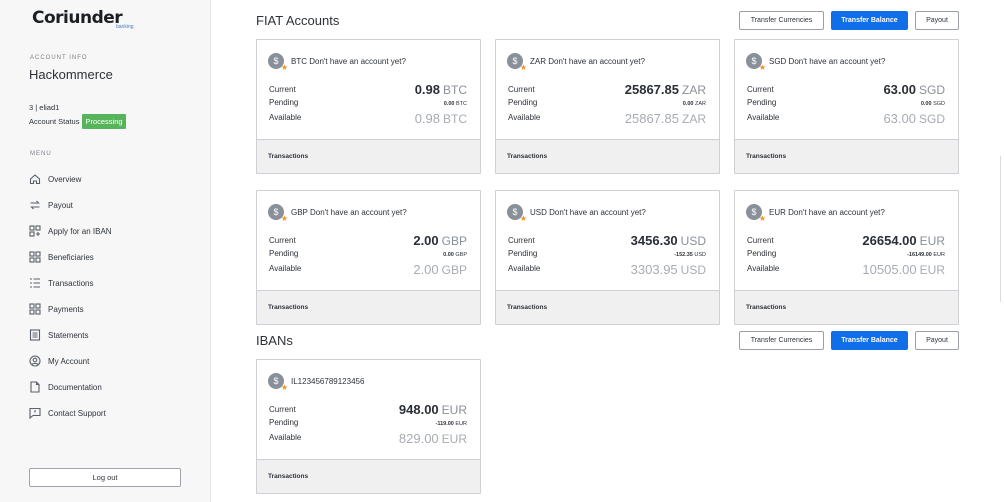 Image resolution: width=1004 pixels, height=502 pixels. I want to click on sidebar-item-apply-iban: Apply for an IBAN, so click(70, 231).